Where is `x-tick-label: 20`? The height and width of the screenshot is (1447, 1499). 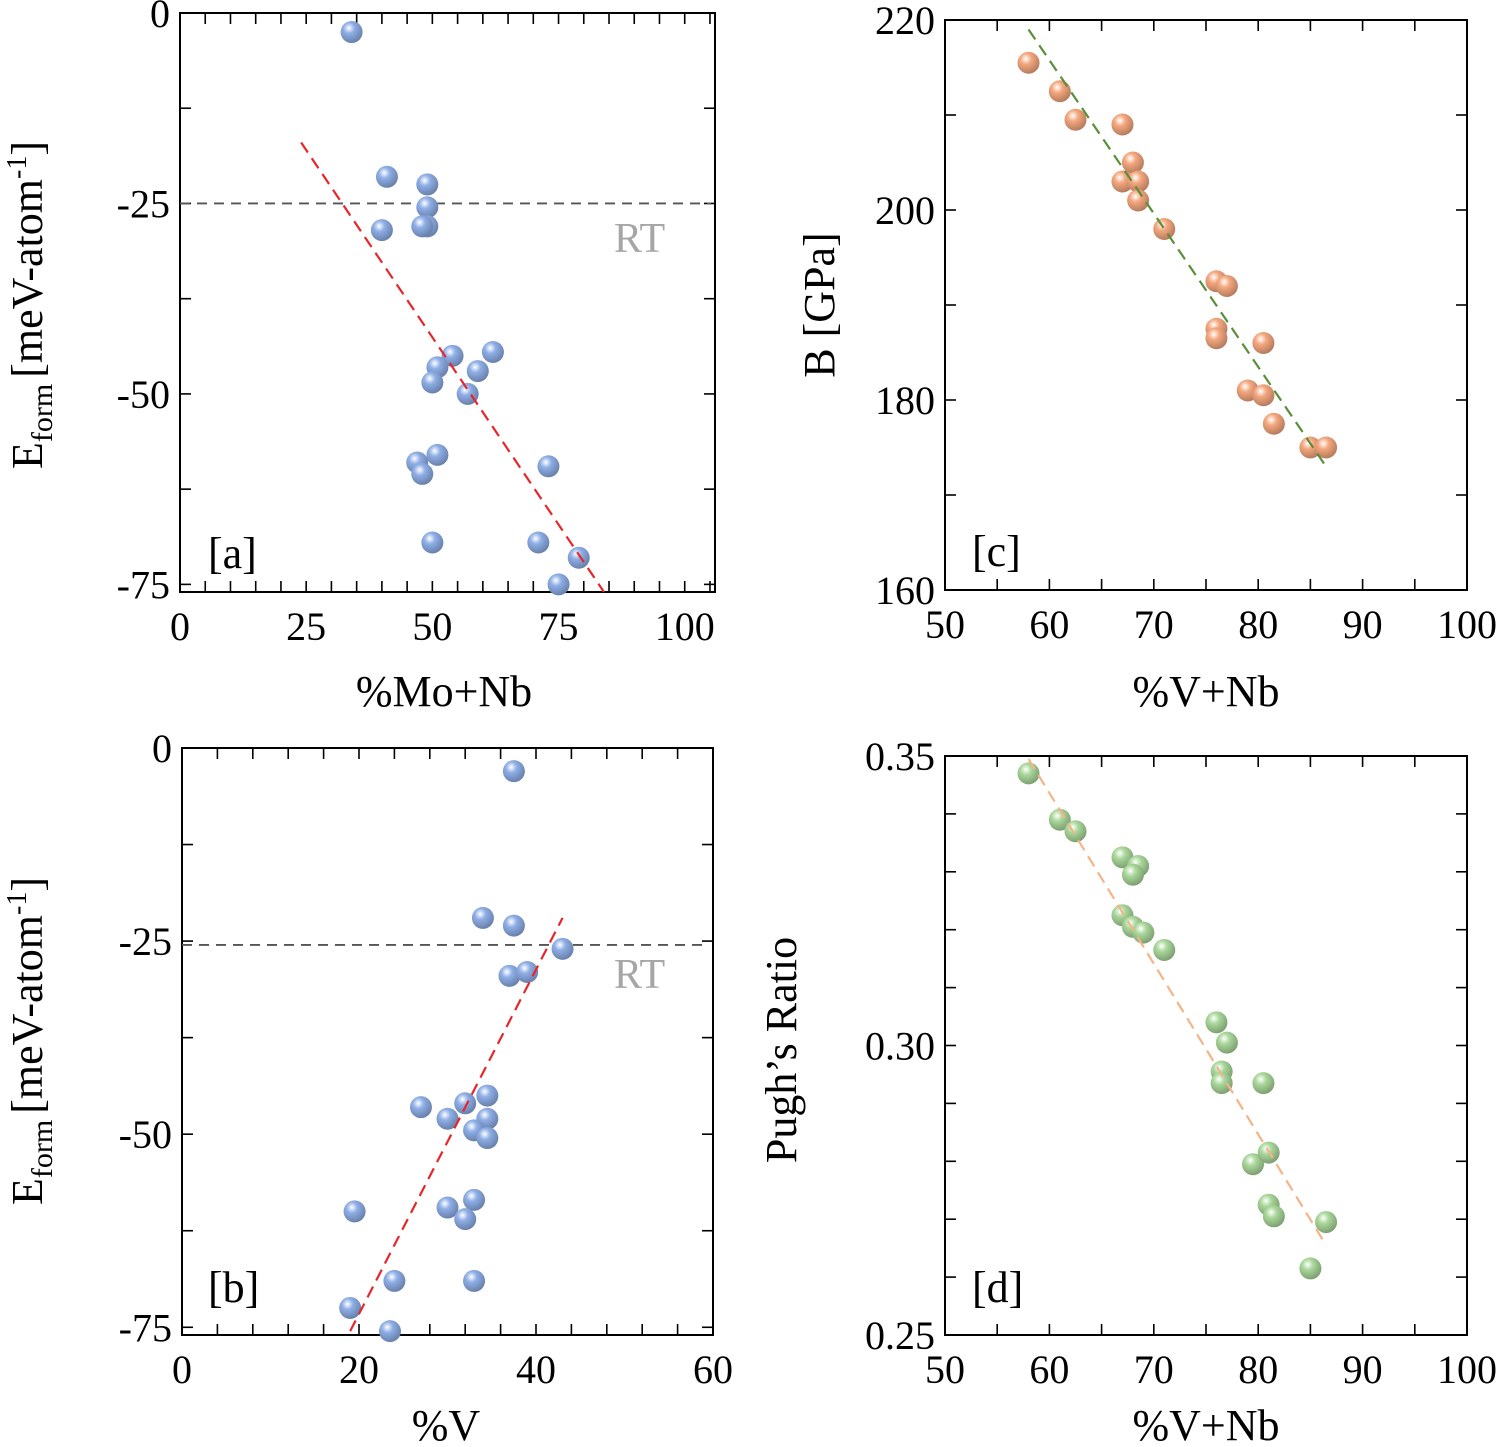 x-tick-label: 20 is located at coordinates (359, 1369).